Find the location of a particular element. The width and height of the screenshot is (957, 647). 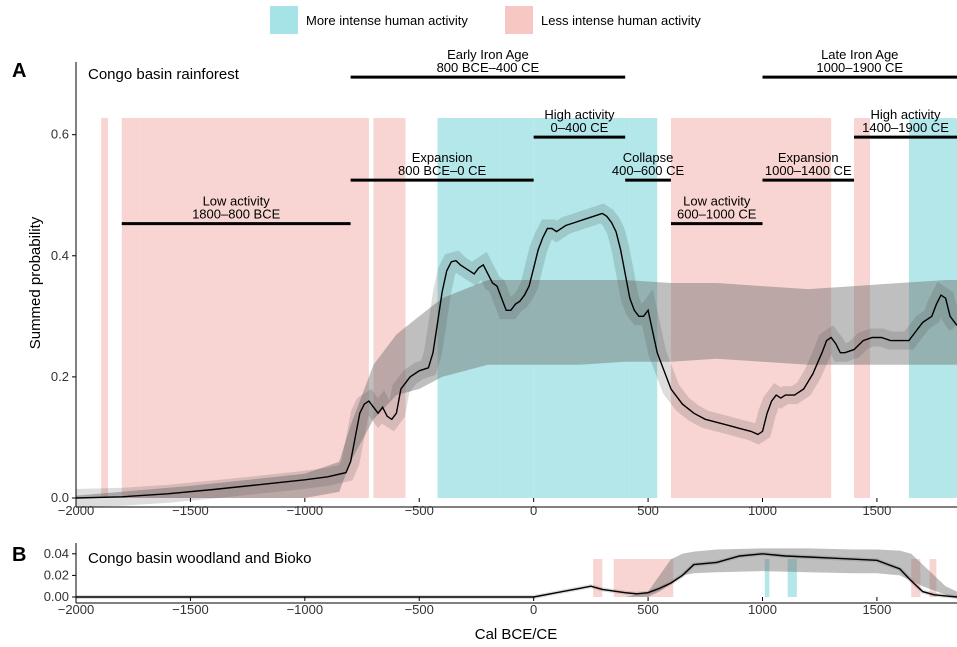

period-label-range: 600–1000 CE is located at coordinates (717, 214).